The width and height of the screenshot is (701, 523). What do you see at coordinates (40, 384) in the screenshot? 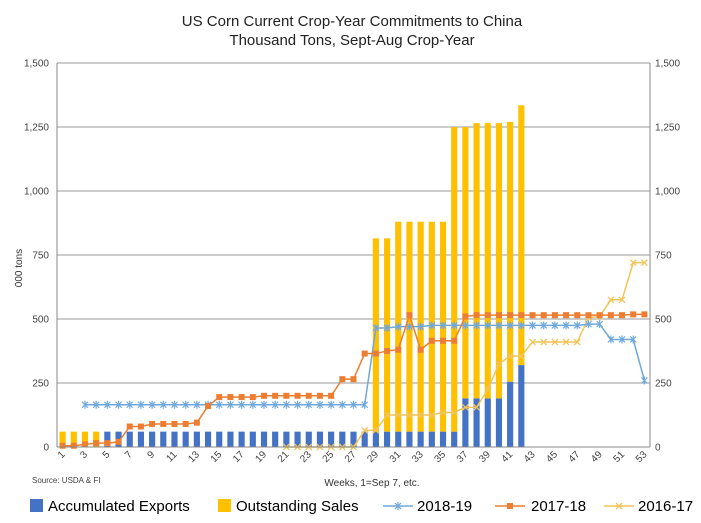
I see `y-tick-label-left: 250` at bounding box center [40, 384].